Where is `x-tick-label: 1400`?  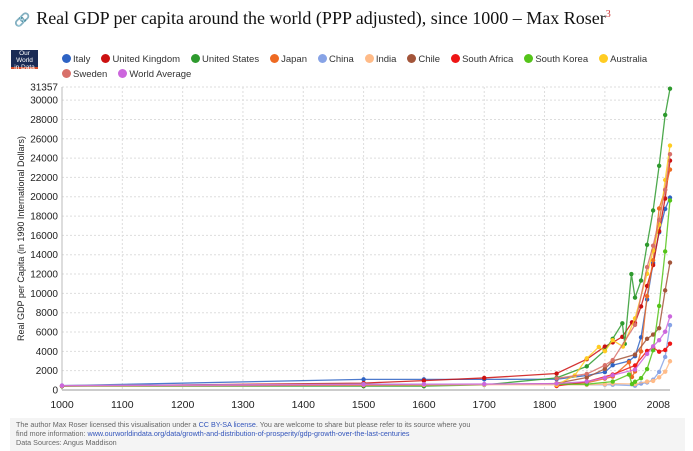 x-tick-label: 1400 is located at coordinates (304, 405).